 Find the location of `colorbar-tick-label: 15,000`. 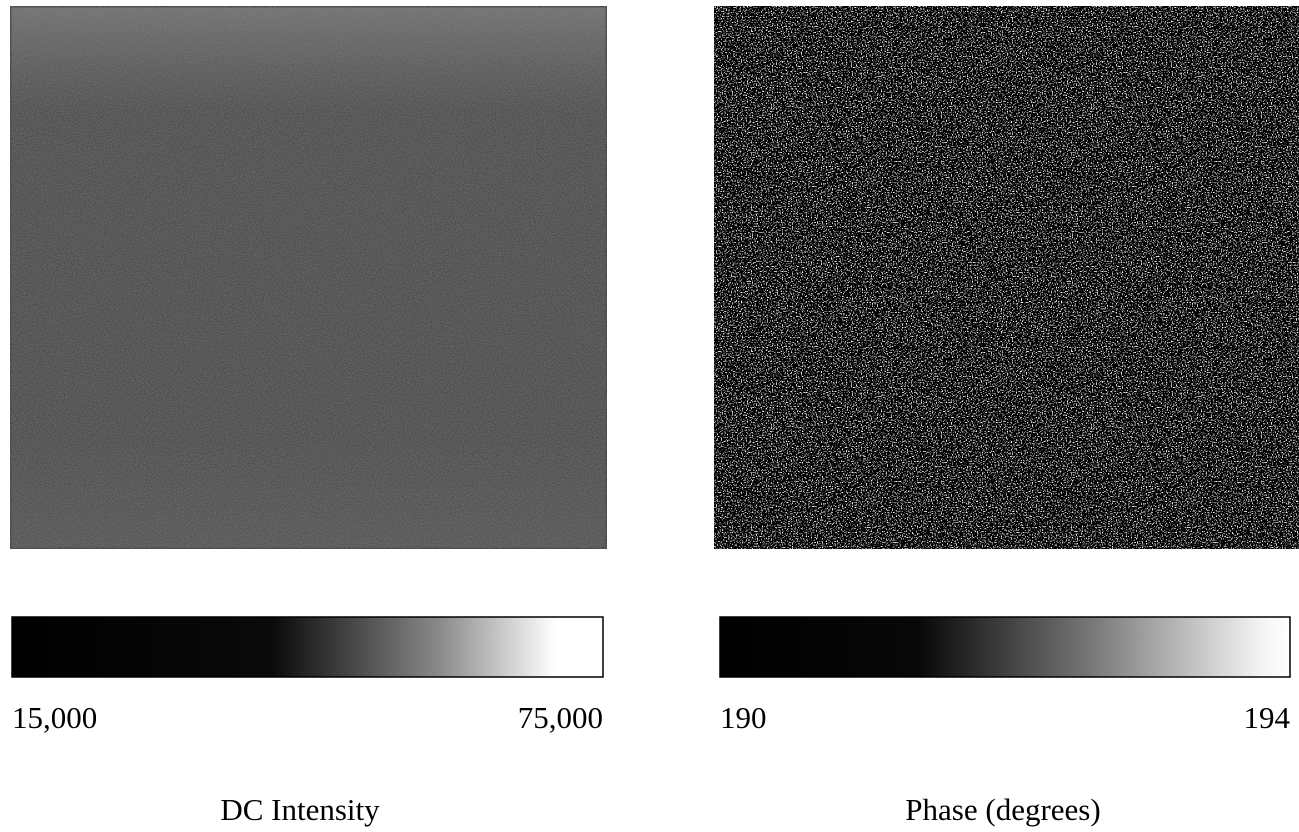

colorbar-tick-label: 15,000 is located at coordinates (54, 717).